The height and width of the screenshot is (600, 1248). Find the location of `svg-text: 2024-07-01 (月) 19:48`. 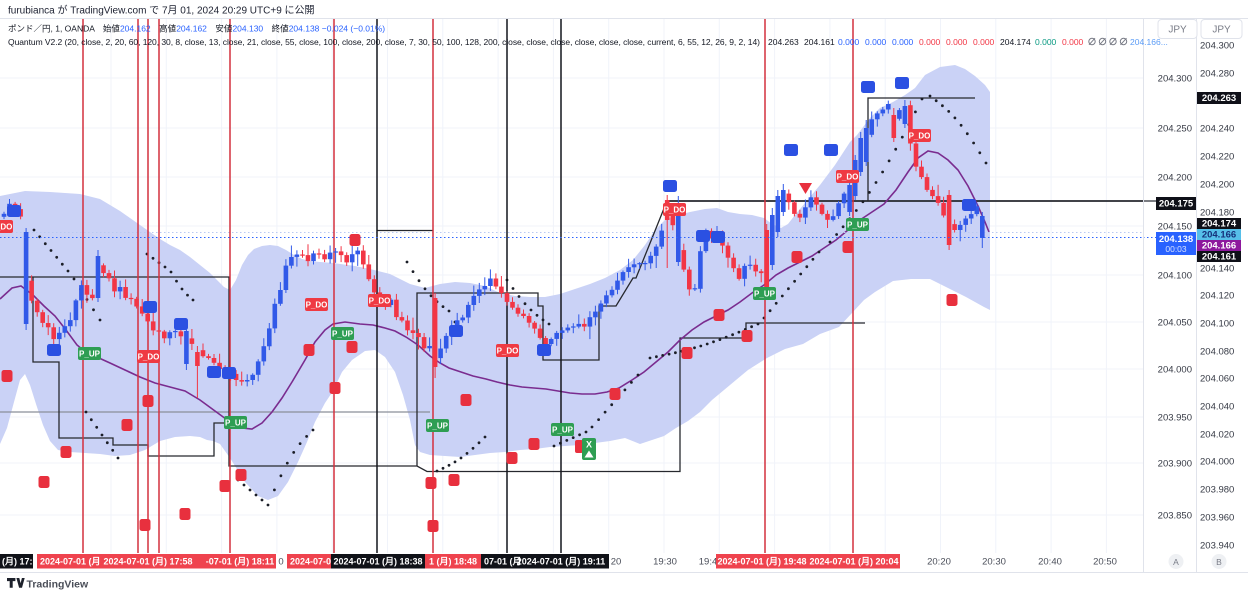

svg-text: 2024-07-01 (月) 19:48 is located at coordinates (761, 562).